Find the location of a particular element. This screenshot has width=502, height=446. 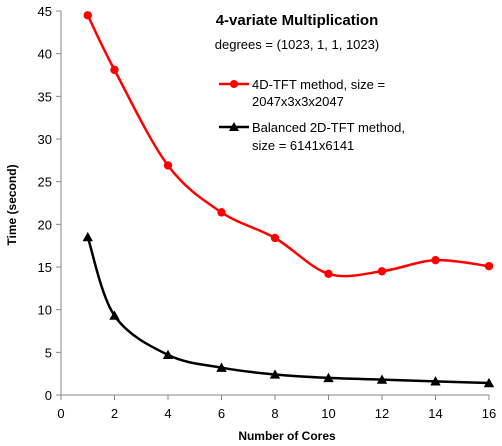

y-tick-label: 35 is located at coordinates (45, 96).